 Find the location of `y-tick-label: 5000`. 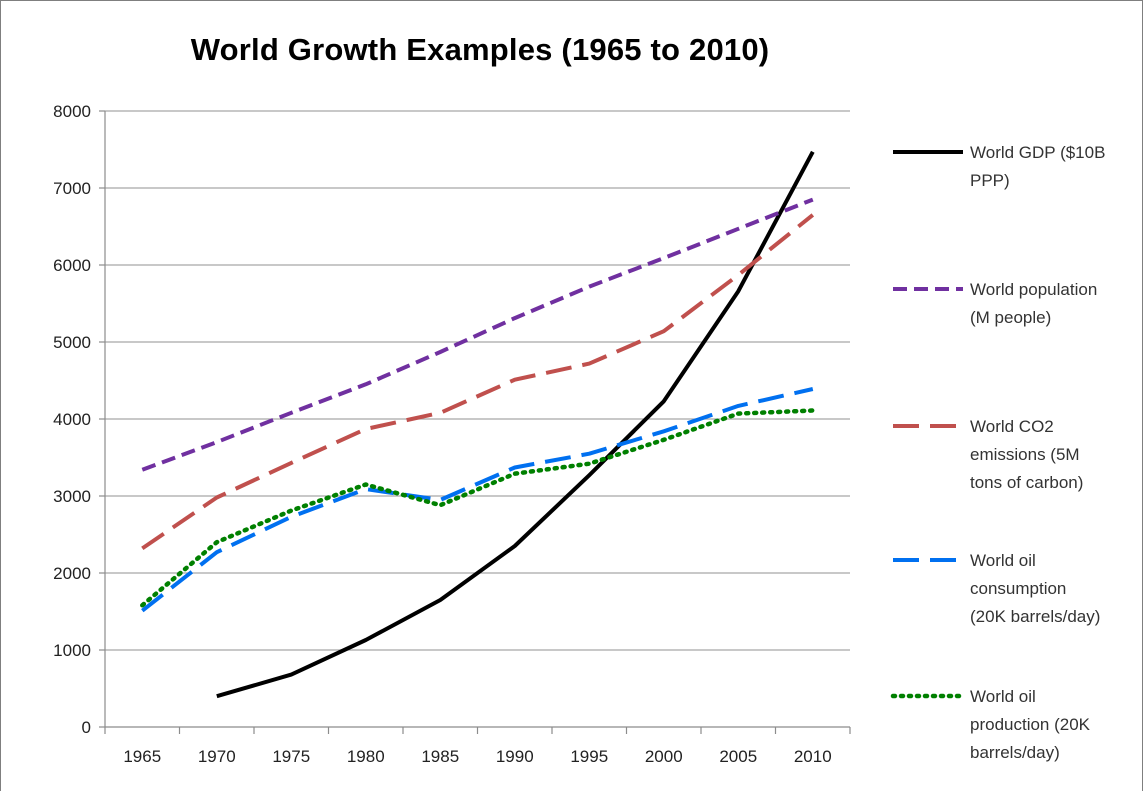

y-tick-label: 5000 is located at coordinates (72, 342).